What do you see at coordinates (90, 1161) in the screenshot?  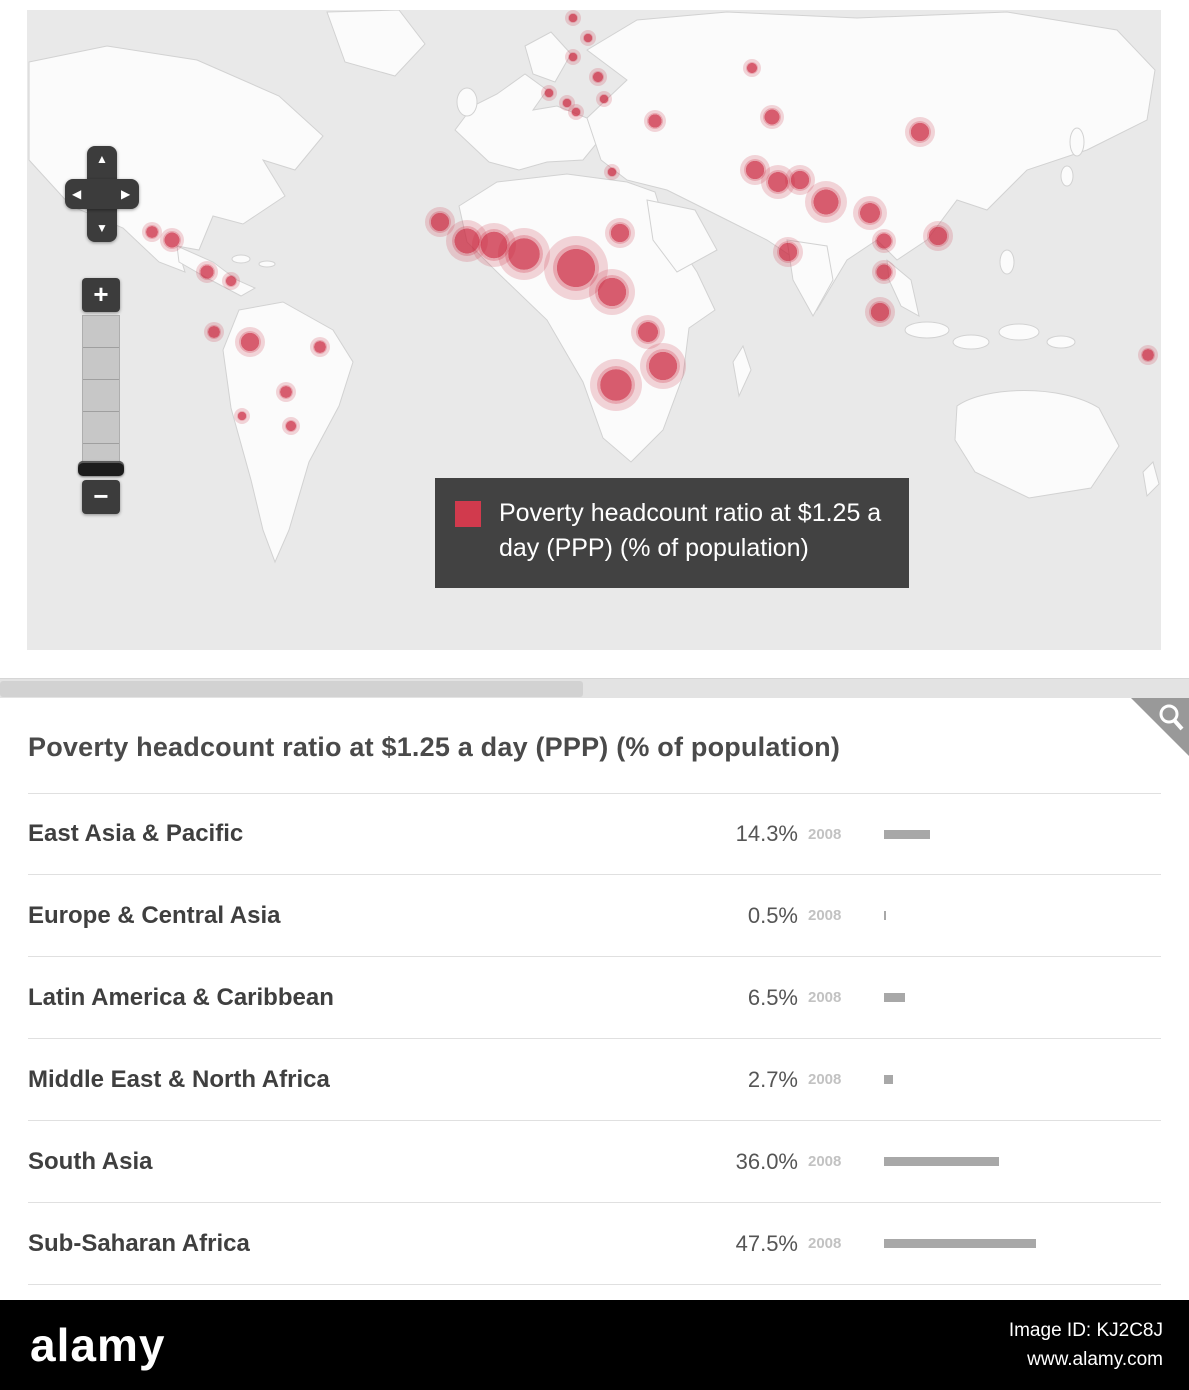 I see `region-name: South Asia` at bounding box center [90, 1161].